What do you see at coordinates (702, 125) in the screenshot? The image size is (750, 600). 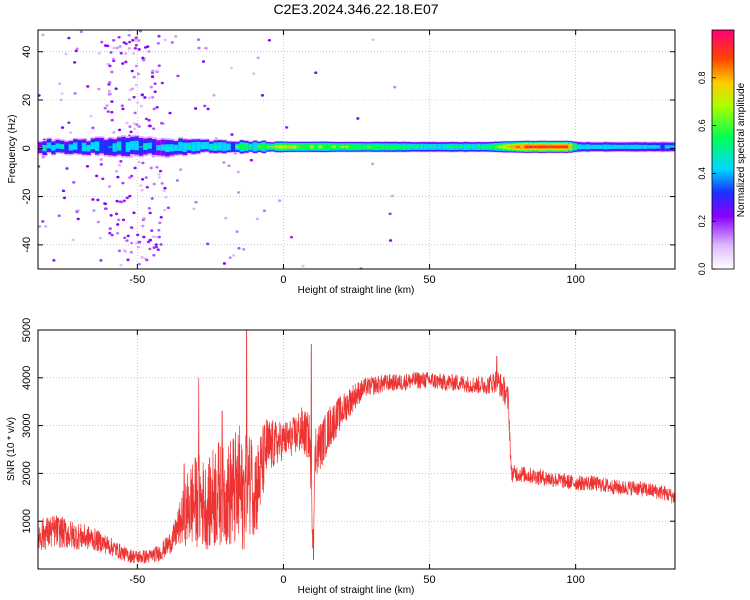 I see `colorbar-tick-label: 0.6` at bounding box center [702, 125].